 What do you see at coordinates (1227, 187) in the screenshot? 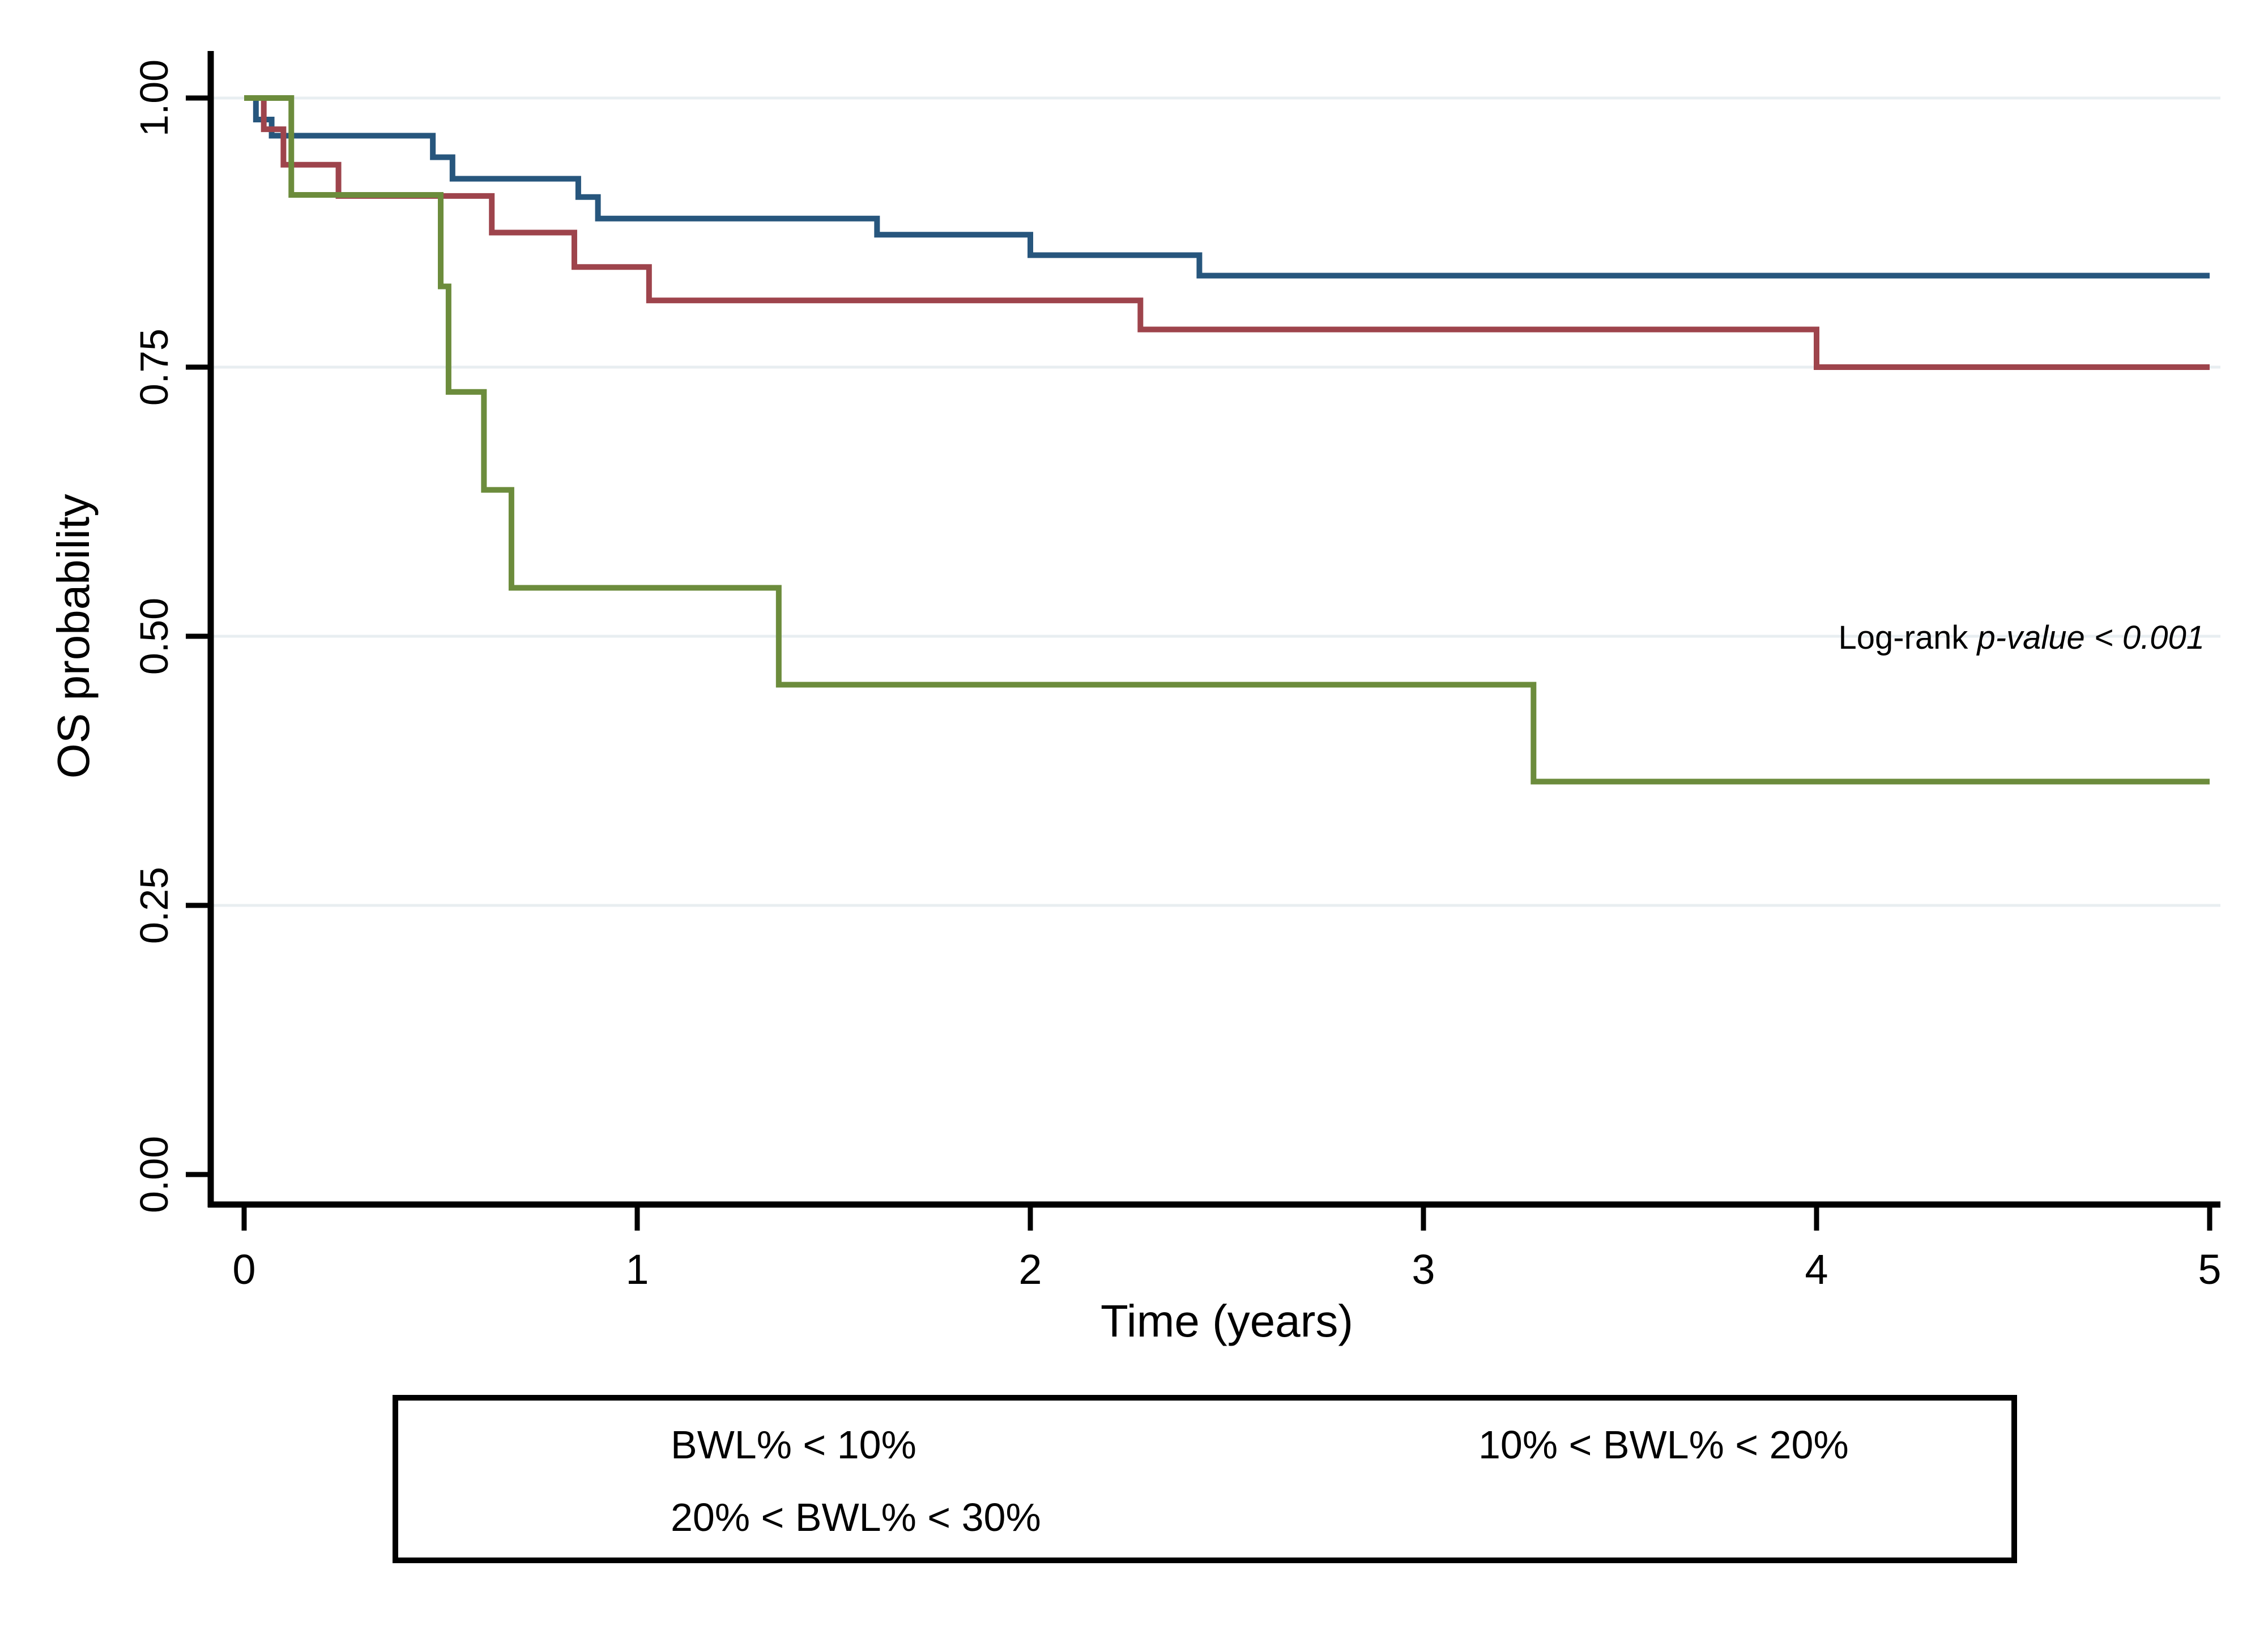
I see `series-line-0-bwl-10-` at bounding box center [1227, 187].